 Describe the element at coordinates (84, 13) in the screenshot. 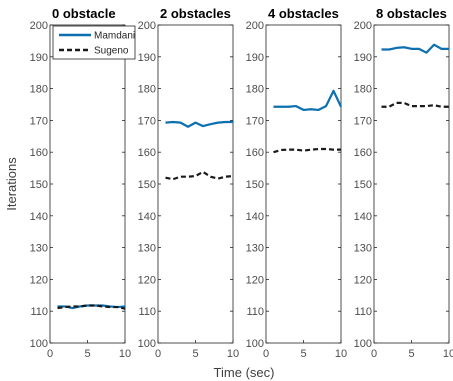

I see `panel-title: 0 obstacle` at that location.